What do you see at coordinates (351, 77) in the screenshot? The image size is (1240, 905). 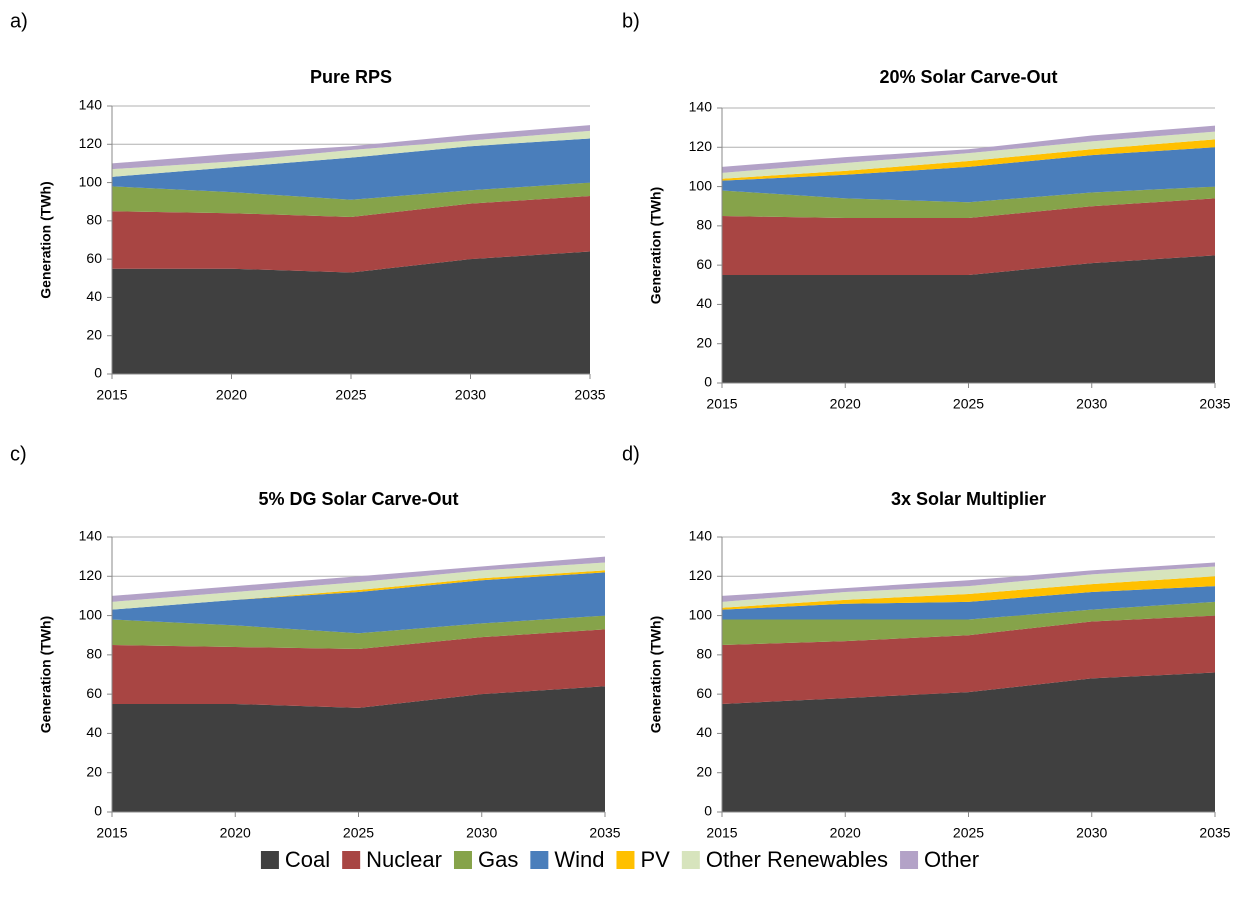 I see `chart-title: Pure RPS` at bounding box center [351, 77].